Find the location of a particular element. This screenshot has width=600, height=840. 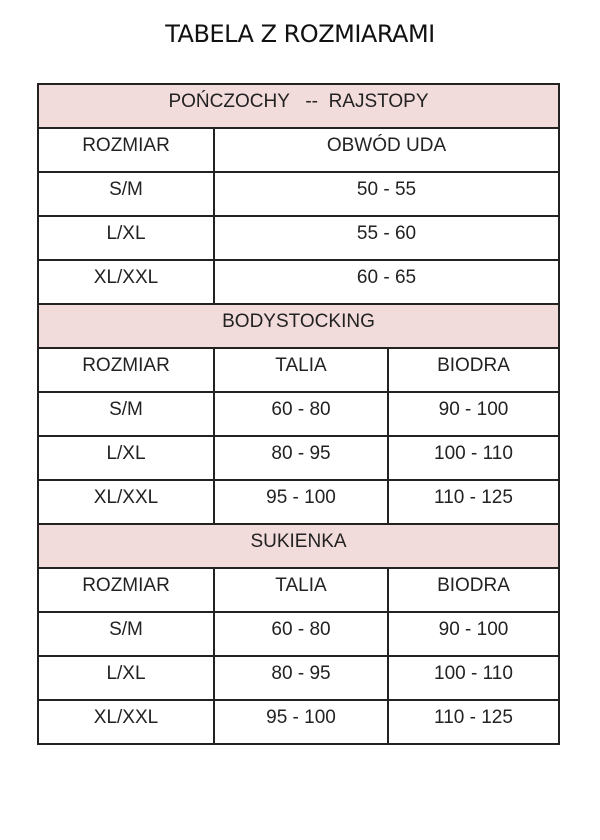

table-row: XL/XXL 60 - 65 is located at coordinates (298, 282).